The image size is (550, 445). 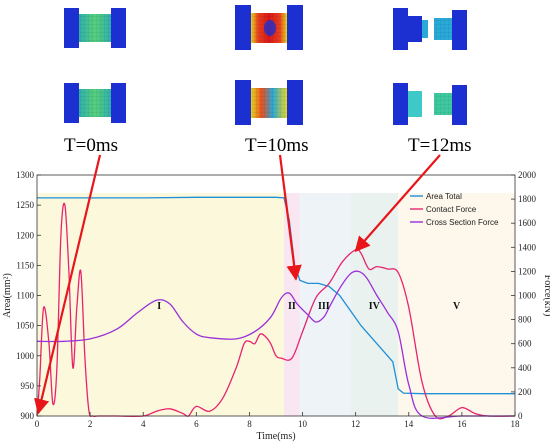 What do you see at coordinates (91, 145) in the screenshot?
I see `time-label-t0: T=0ms` at bounding box center [91, 145].